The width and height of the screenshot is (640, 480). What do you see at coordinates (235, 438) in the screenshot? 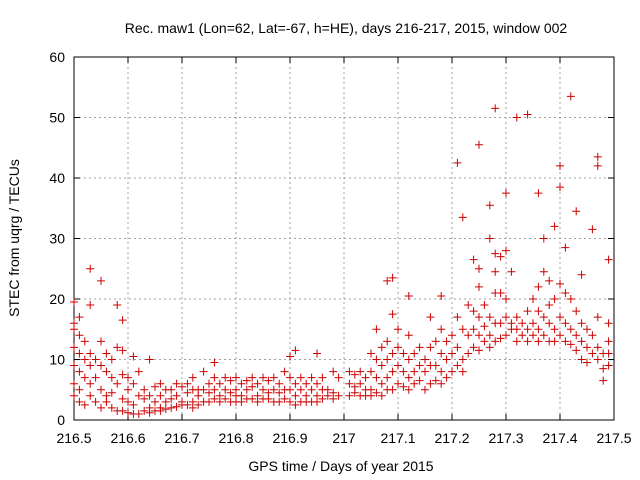
I see `x-tick-label: 216.8` at bounding box center [235, 438].